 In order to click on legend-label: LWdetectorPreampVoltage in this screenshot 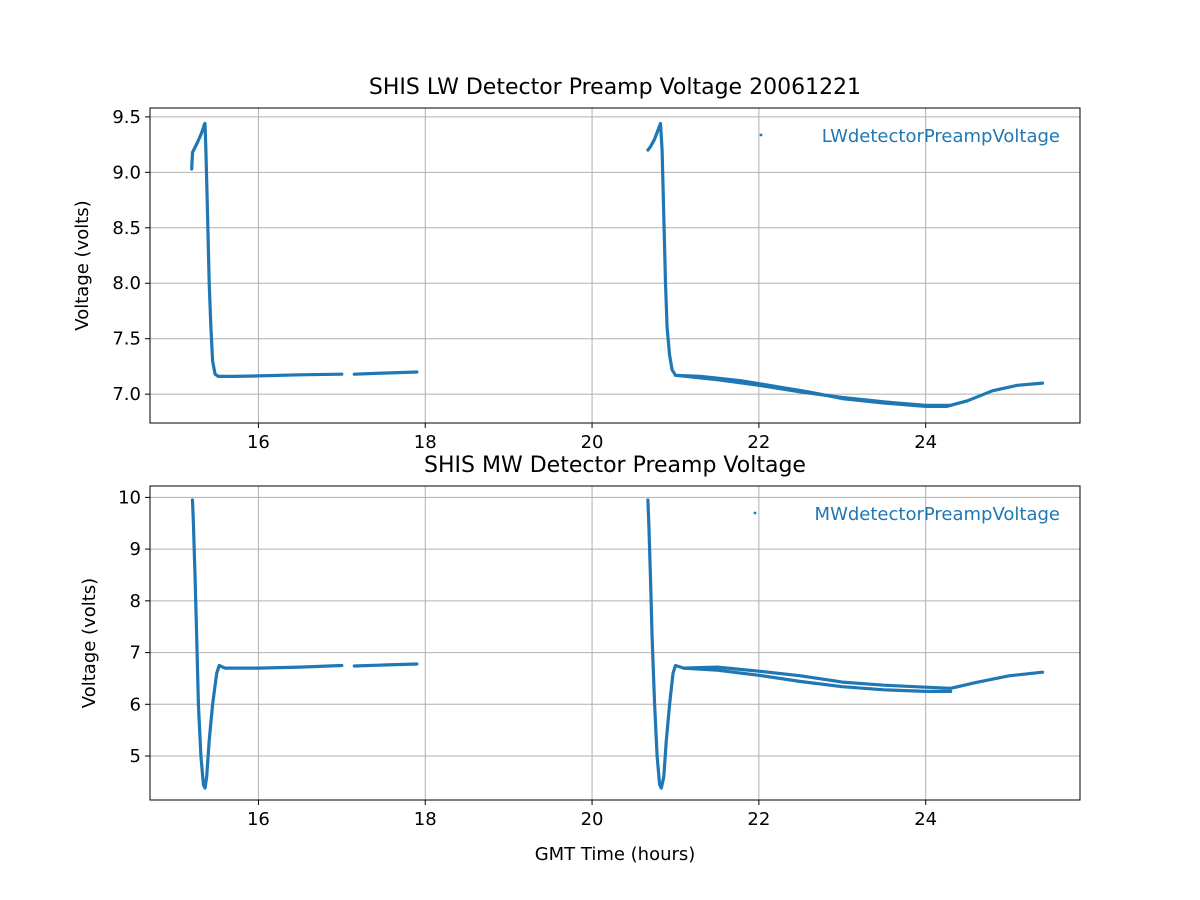, I will do `click(941, 136)`.